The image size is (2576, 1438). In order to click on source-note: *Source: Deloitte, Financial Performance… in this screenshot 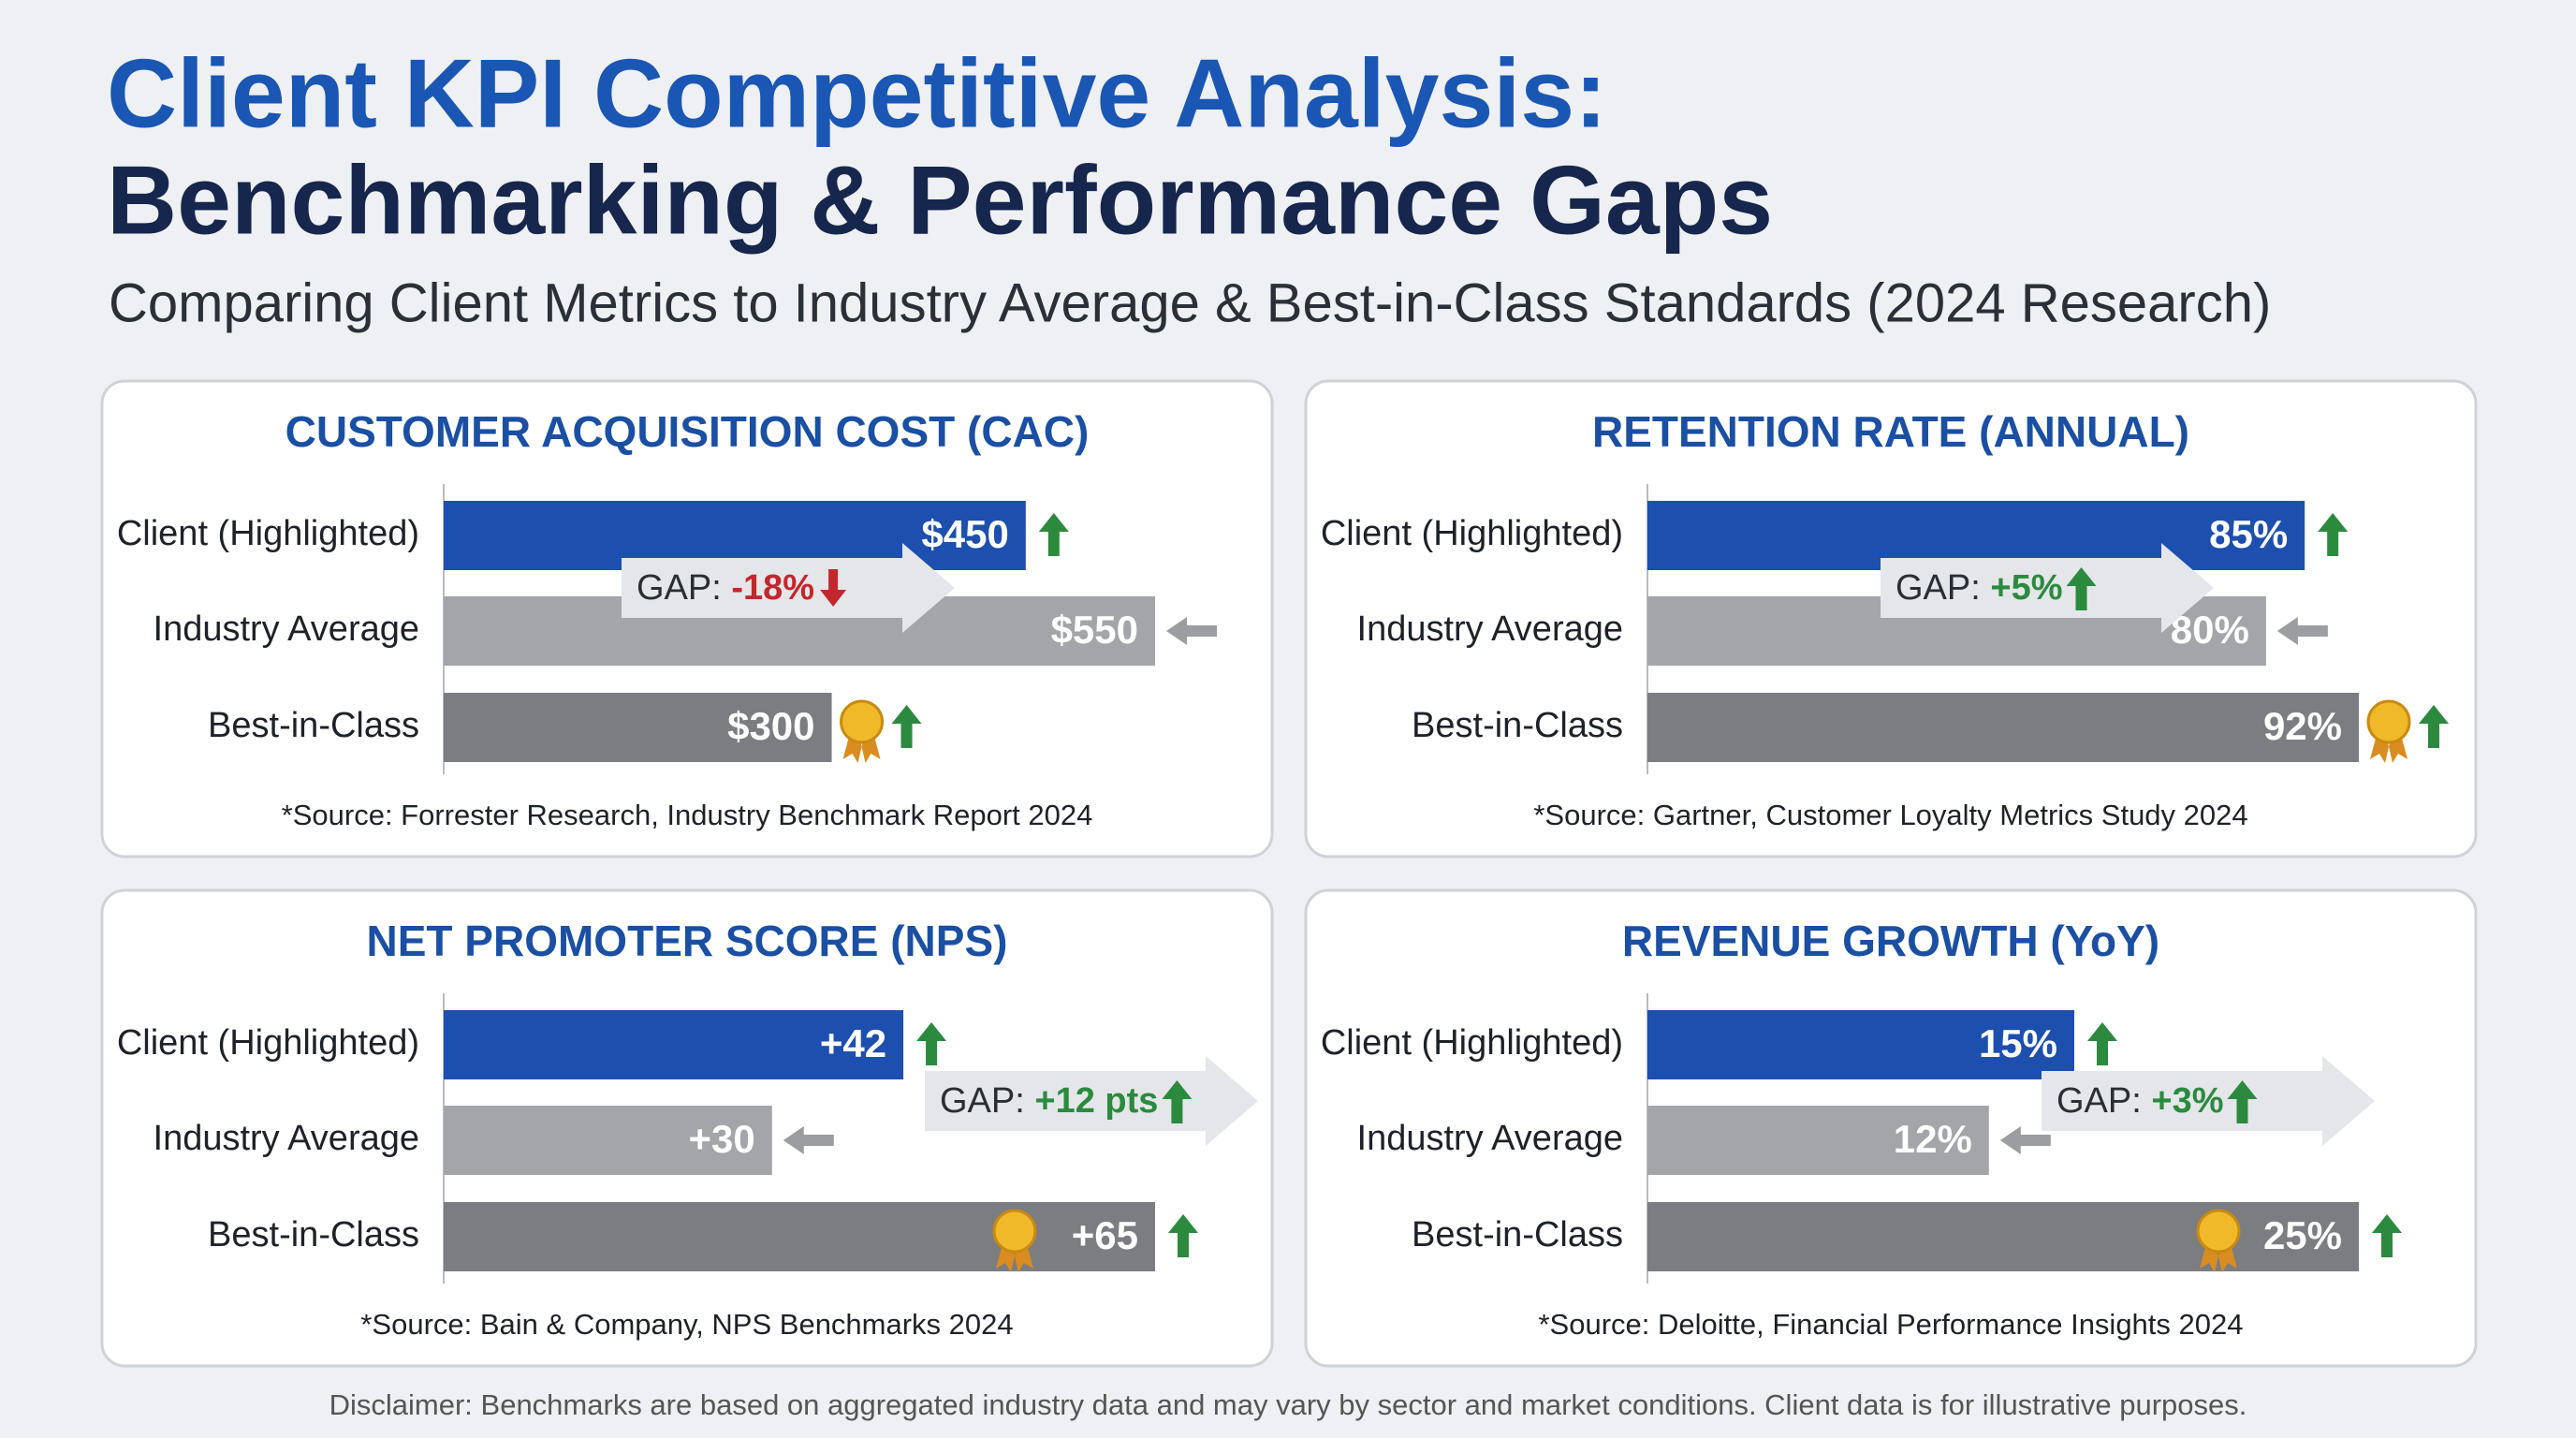, I will do `click(1890, 1324)`.